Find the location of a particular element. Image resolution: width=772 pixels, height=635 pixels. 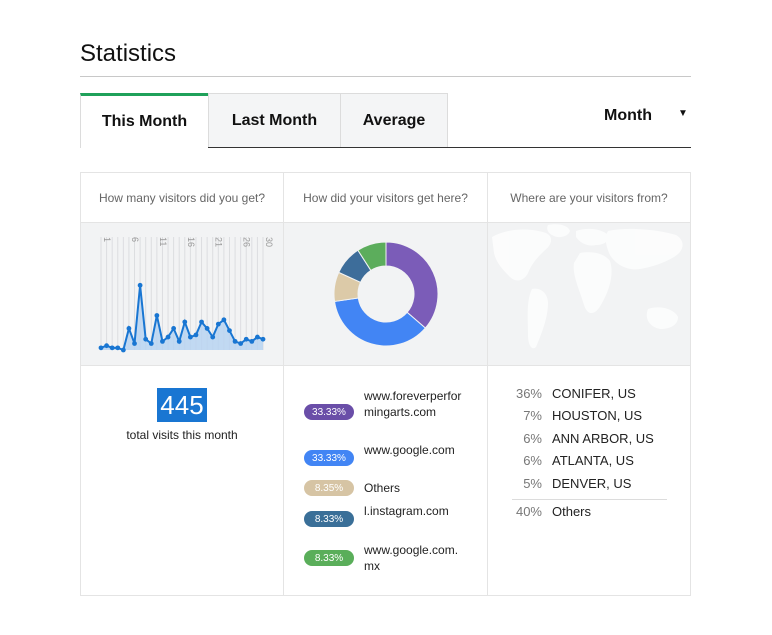

locations-divider is located at coordinates (589, 499).